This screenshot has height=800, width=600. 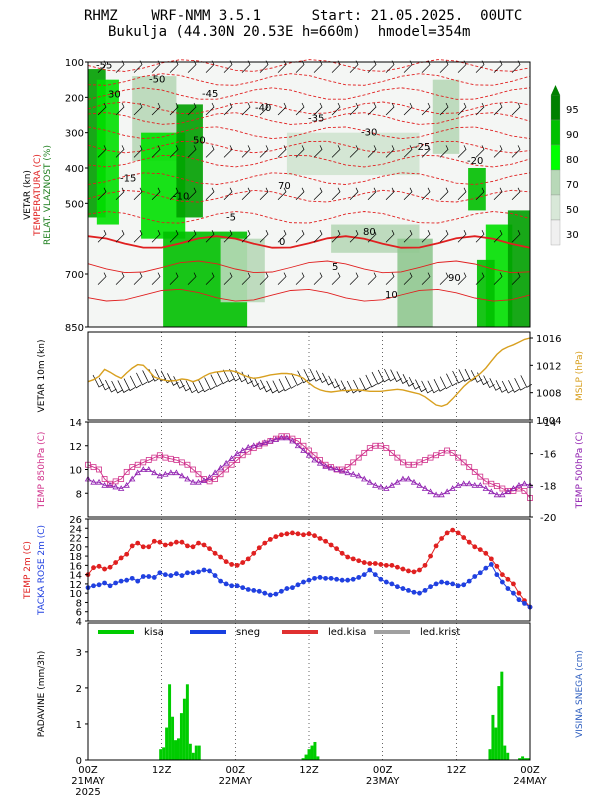 I want to click on temp2m-tick-label: 8, so click(x=79, y=603).